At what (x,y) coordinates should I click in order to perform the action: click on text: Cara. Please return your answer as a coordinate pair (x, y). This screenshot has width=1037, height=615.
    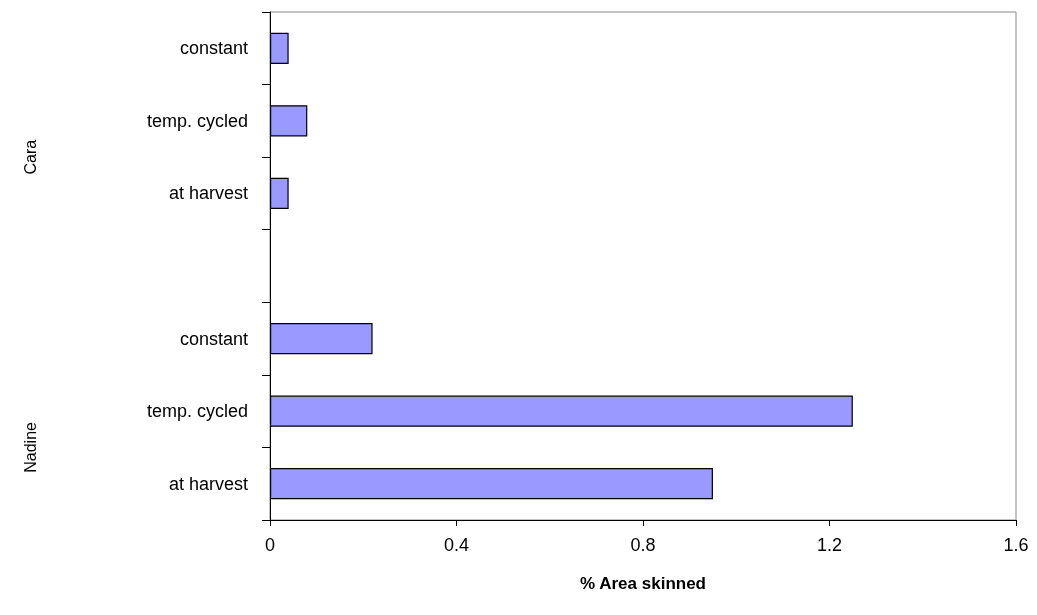
    Looking at the image, I should click on (30, 157).